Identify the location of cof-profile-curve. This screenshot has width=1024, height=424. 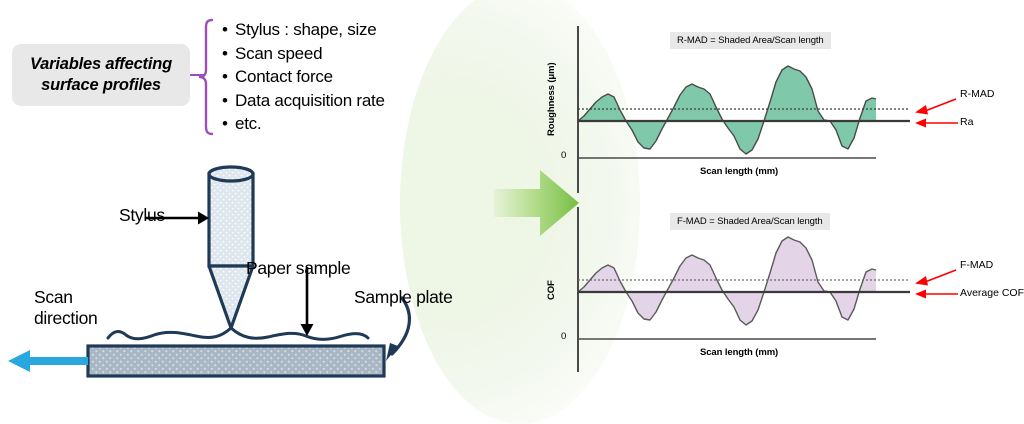
(727, 281).